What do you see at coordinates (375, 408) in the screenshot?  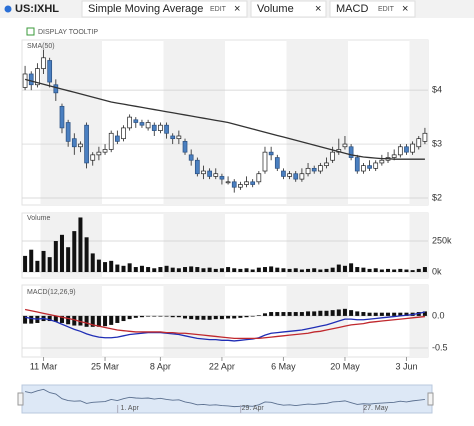 I see `navigator-label: 27. May` at bounding box center [375, 408].